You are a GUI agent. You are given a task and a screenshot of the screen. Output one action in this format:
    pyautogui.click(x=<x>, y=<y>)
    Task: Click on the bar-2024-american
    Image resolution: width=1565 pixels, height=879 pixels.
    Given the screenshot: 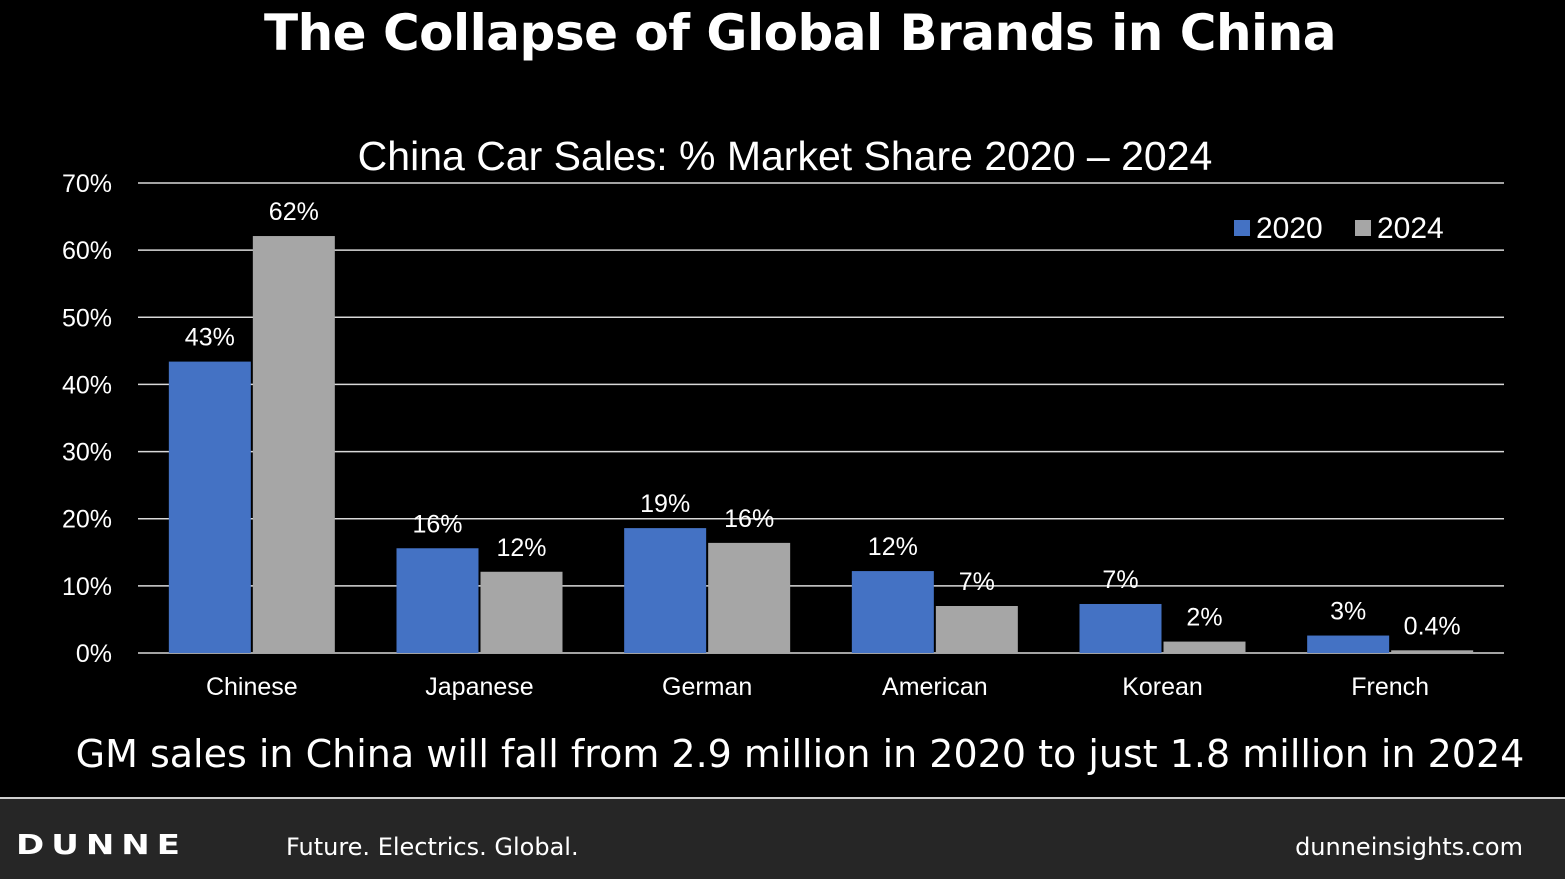 What is the action you would take?
    pyautogui.click(x=976, y=629)
    